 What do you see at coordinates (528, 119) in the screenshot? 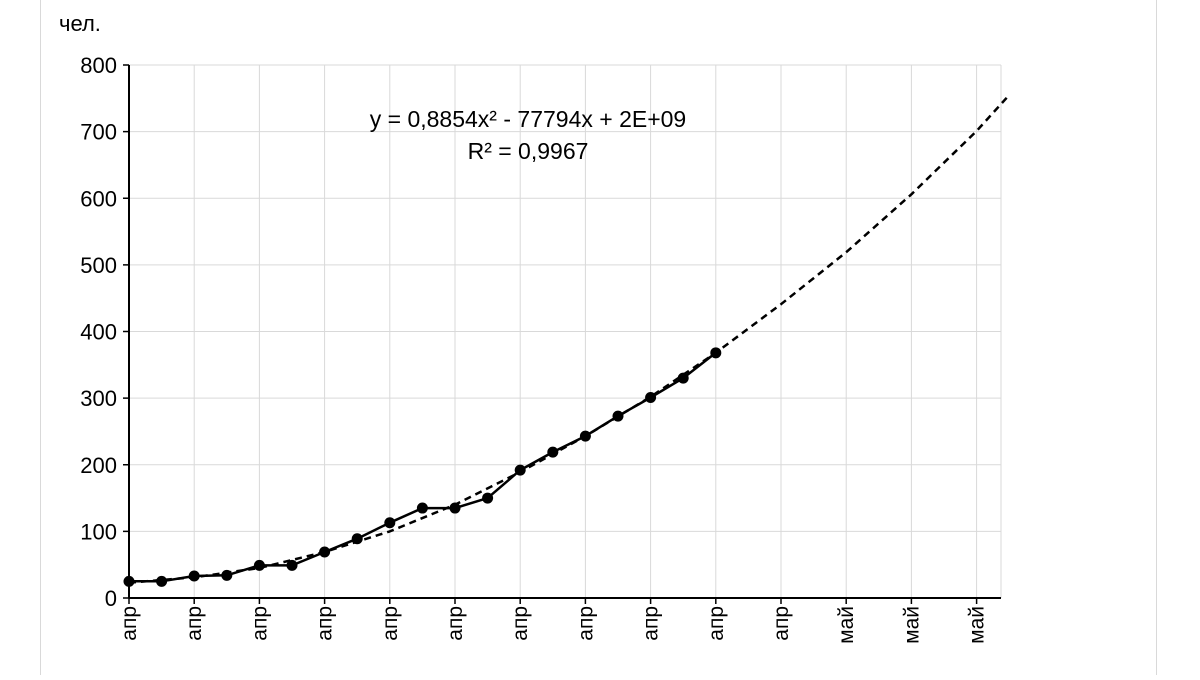
I see `trendline-equation: y = 0,8854x² - 77794x + 2E+09` at bounding box center [528, 119].